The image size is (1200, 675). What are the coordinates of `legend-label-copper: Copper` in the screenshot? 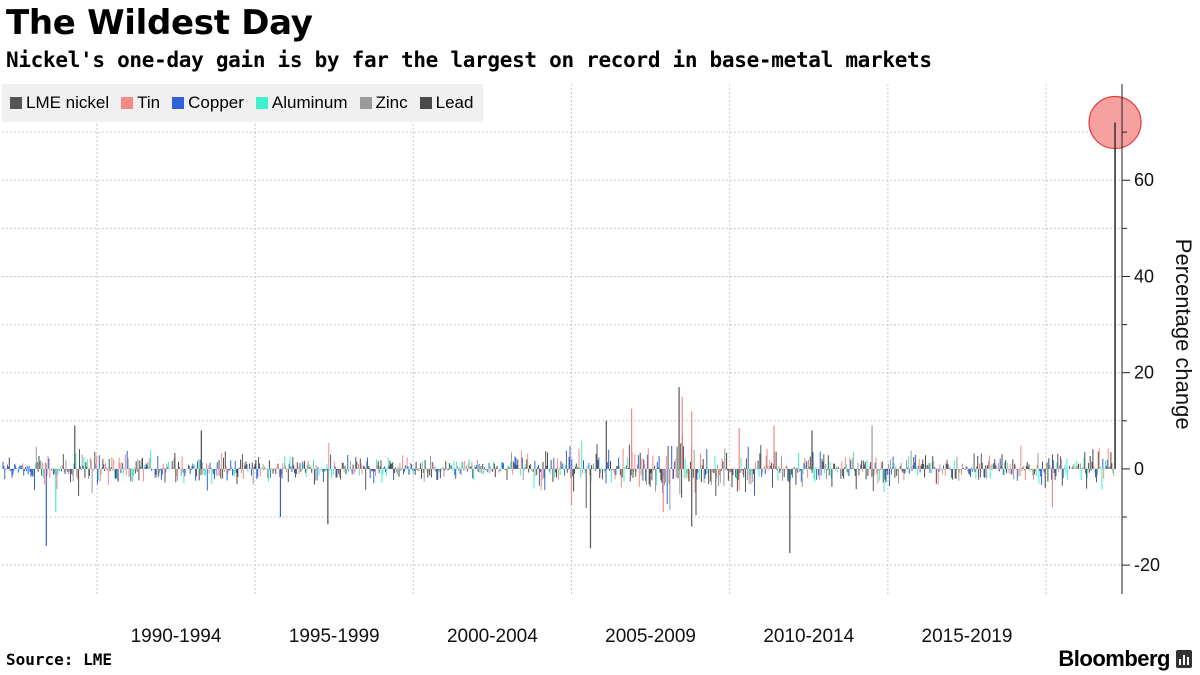 It's located at (216, 102).